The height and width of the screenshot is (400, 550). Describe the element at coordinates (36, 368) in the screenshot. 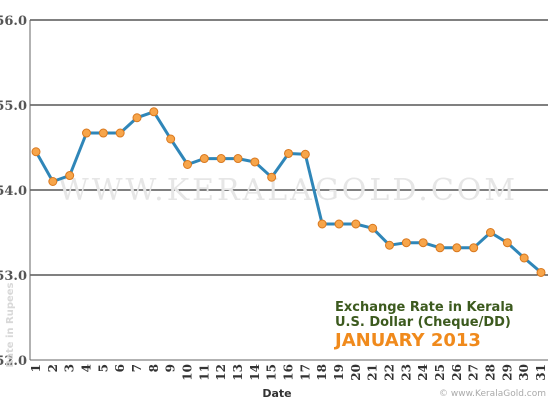

I see `x-tick-label: 1` at that location.